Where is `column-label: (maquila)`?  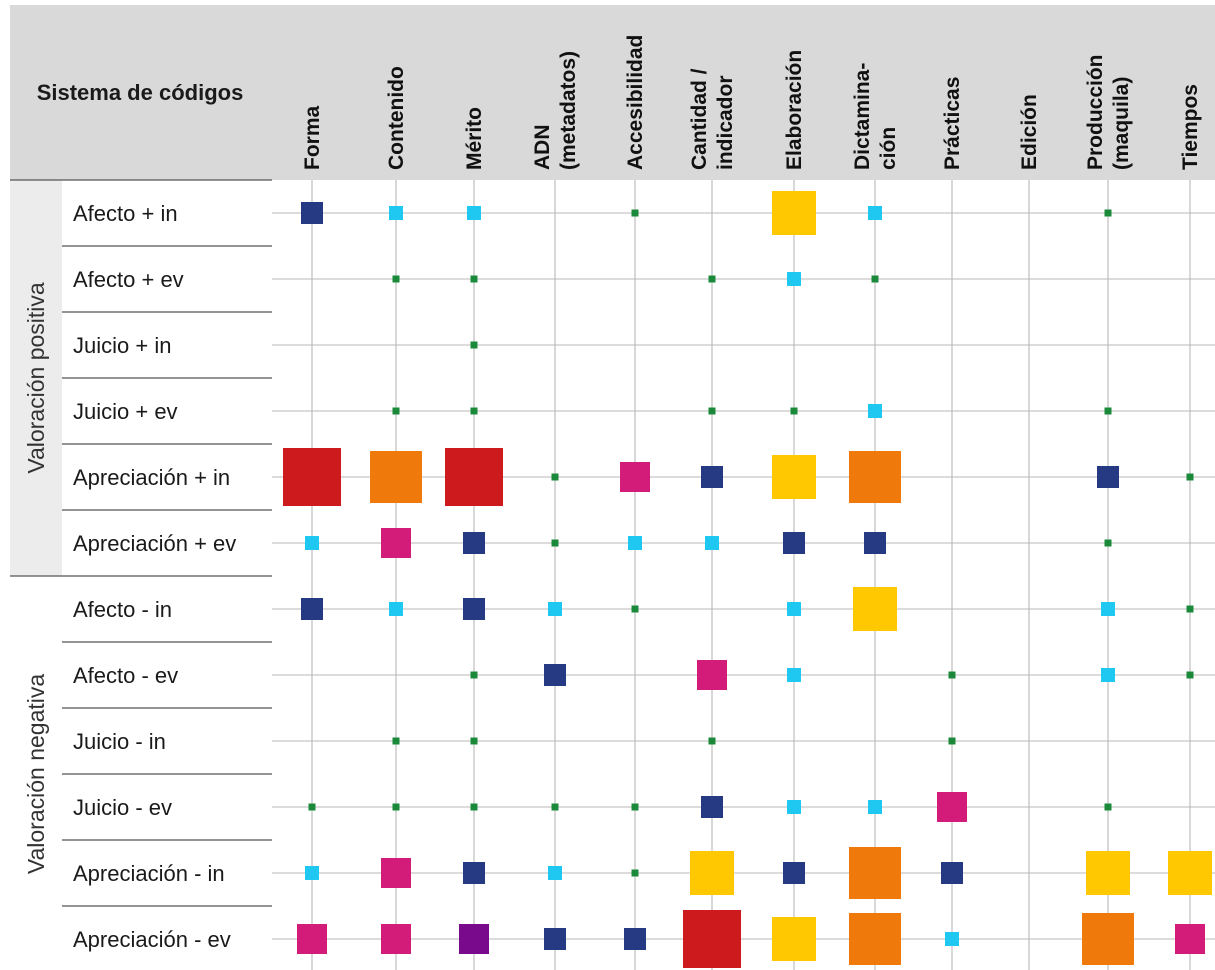
column-label: (maquila) is located at coordinates (1121, 123).